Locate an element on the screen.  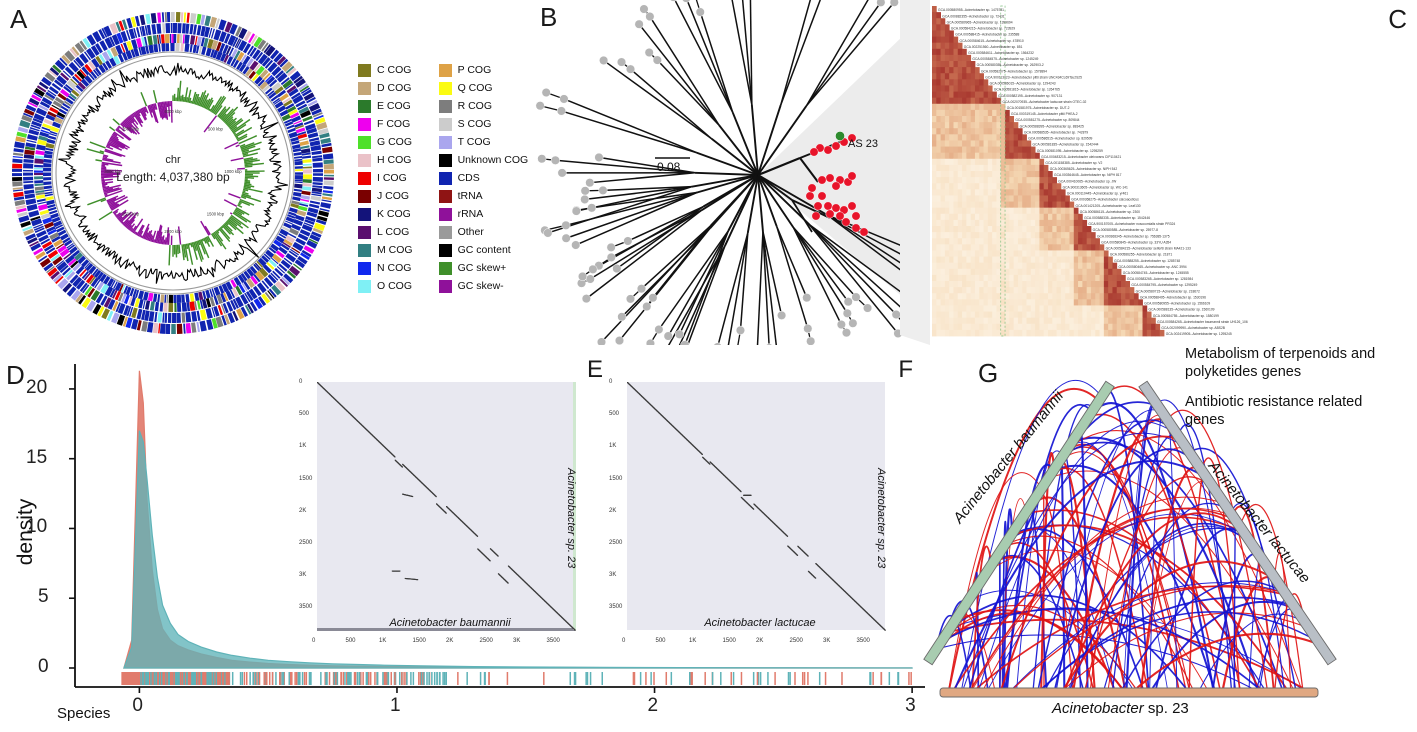
dotplot-y-tick: 500 is located at coordinates (304, 414).